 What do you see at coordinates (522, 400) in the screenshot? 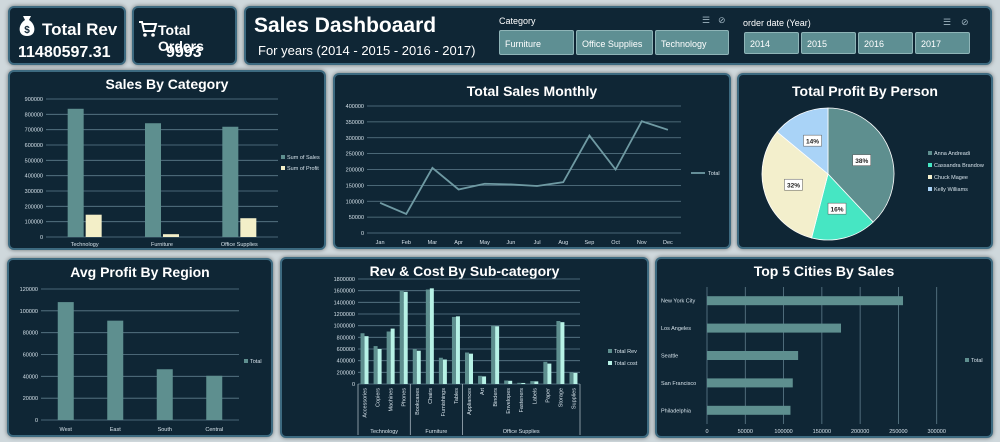
I see `x-tick-label: Fasteners` at bounding box center [522, 400].